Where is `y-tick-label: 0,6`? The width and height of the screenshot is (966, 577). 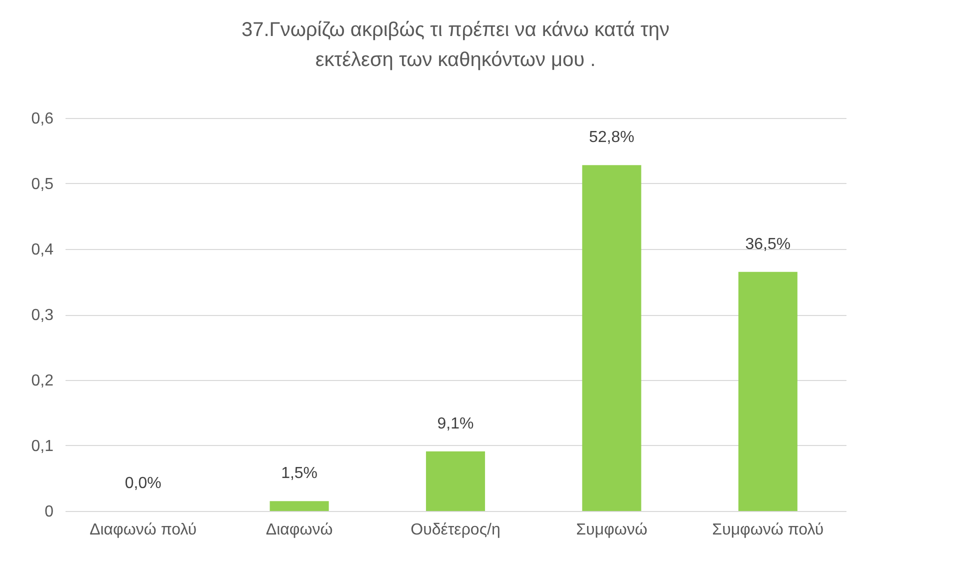
y-tick-label: 0,6 is located at coordinates (42, 119).